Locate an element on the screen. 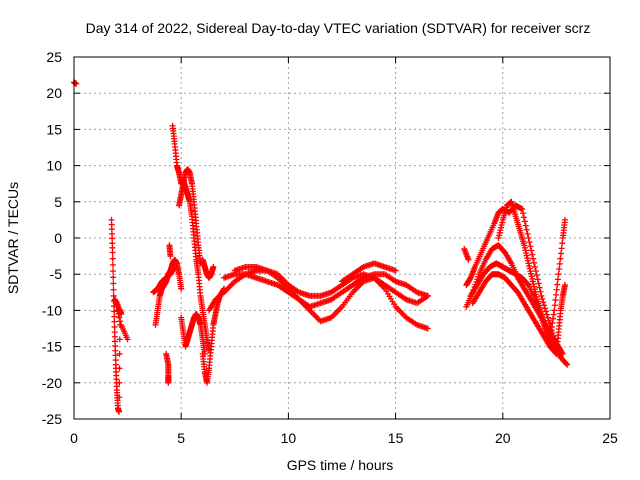 The image size is (640, 480). series-seg-j is located at coordinates (213, 335).